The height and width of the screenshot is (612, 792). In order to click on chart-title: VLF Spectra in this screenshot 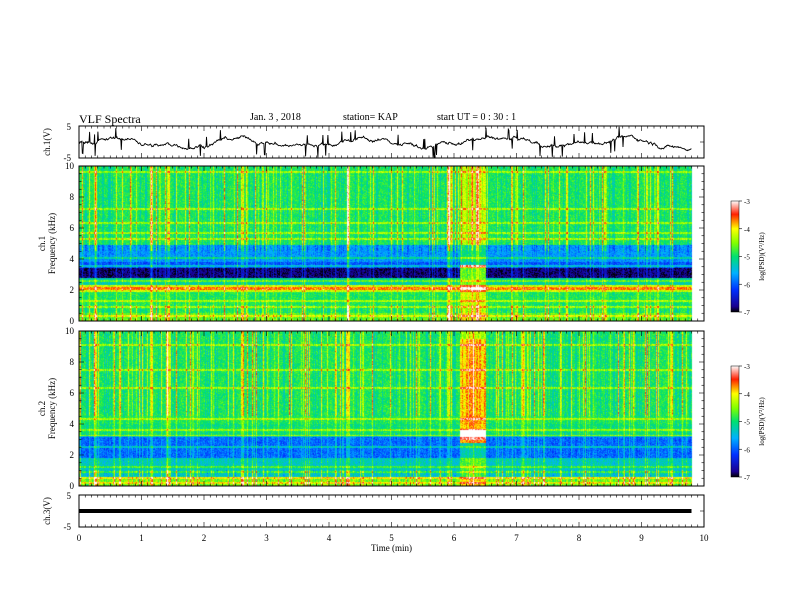, I will do `click(110, 119)`.